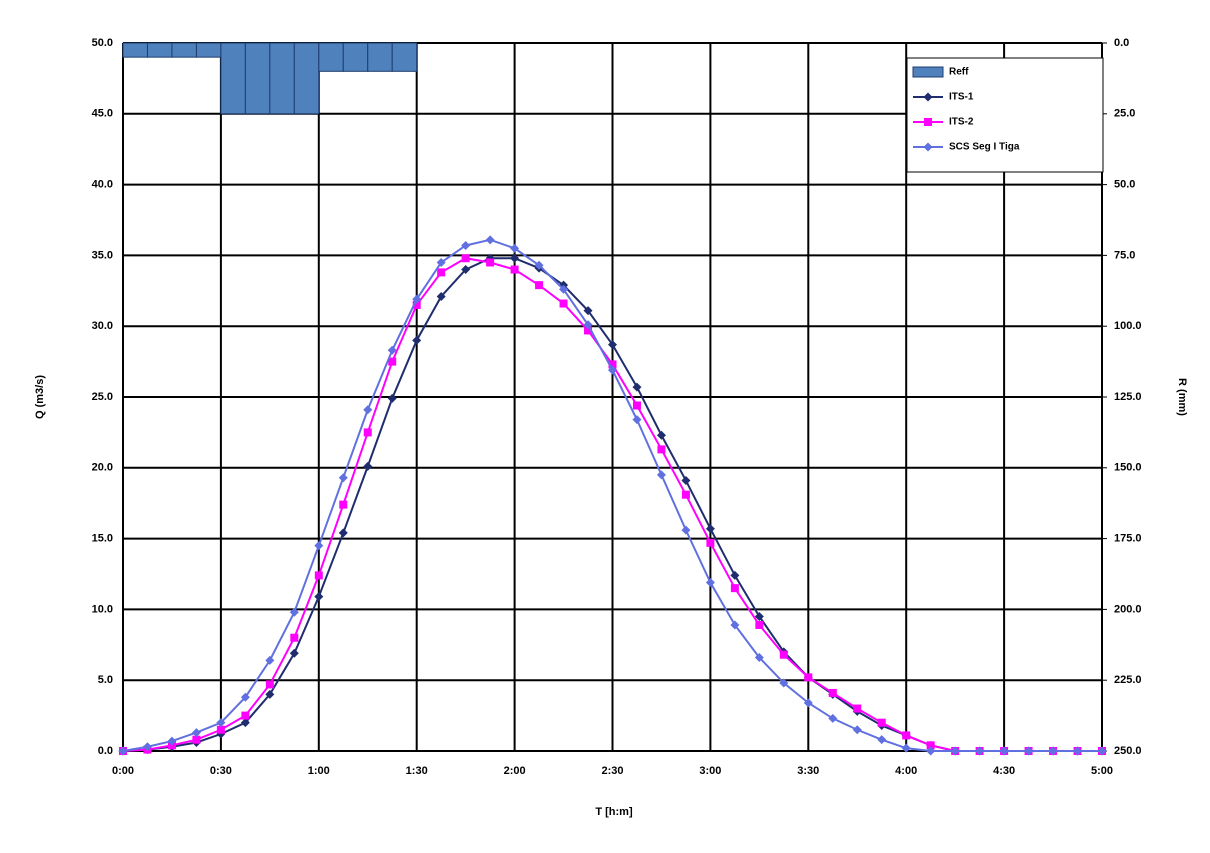  Describe the element at coordinates (1128, 751) in the screenshot. I see `y2-tick-label: 250.0` at that location.